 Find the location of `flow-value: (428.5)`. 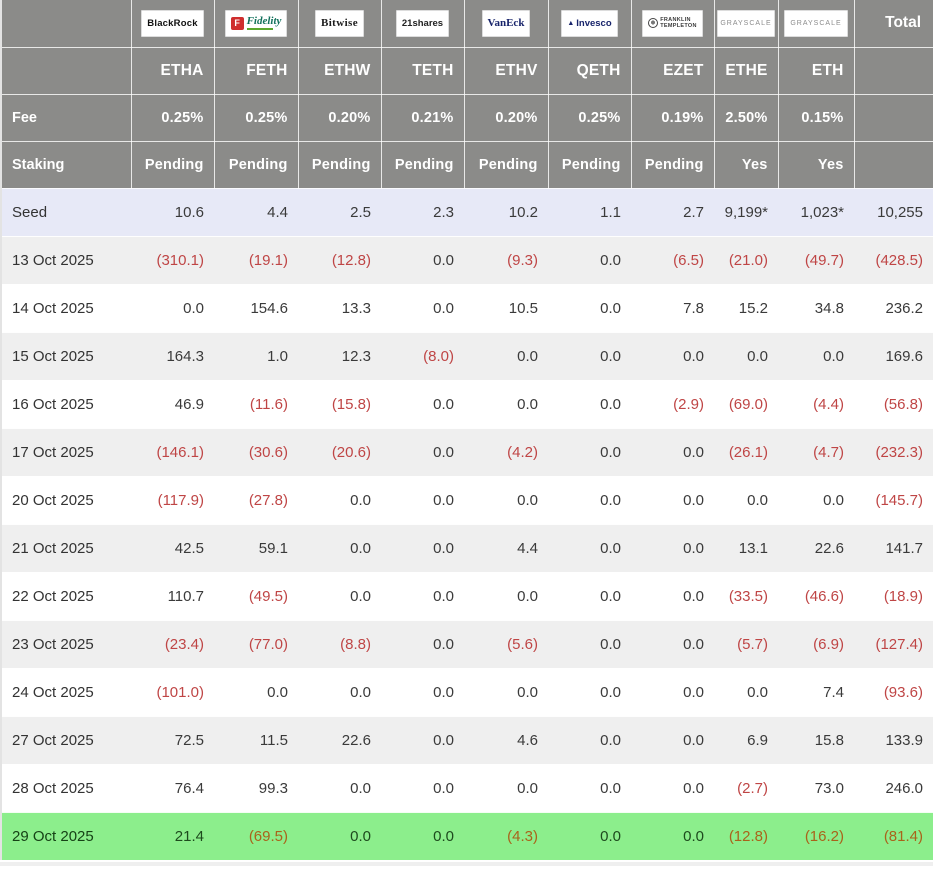

flow-value: (428.5) is located at coordinates (893, 259).